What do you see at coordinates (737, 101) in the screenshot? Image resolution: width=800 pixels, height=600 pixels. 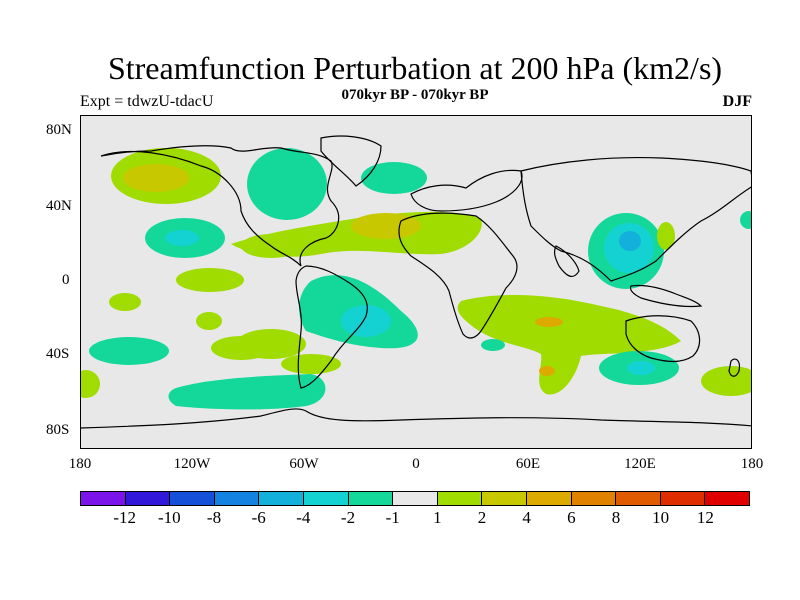 I see `season-label: DJF` at bounding box center [737, 101].